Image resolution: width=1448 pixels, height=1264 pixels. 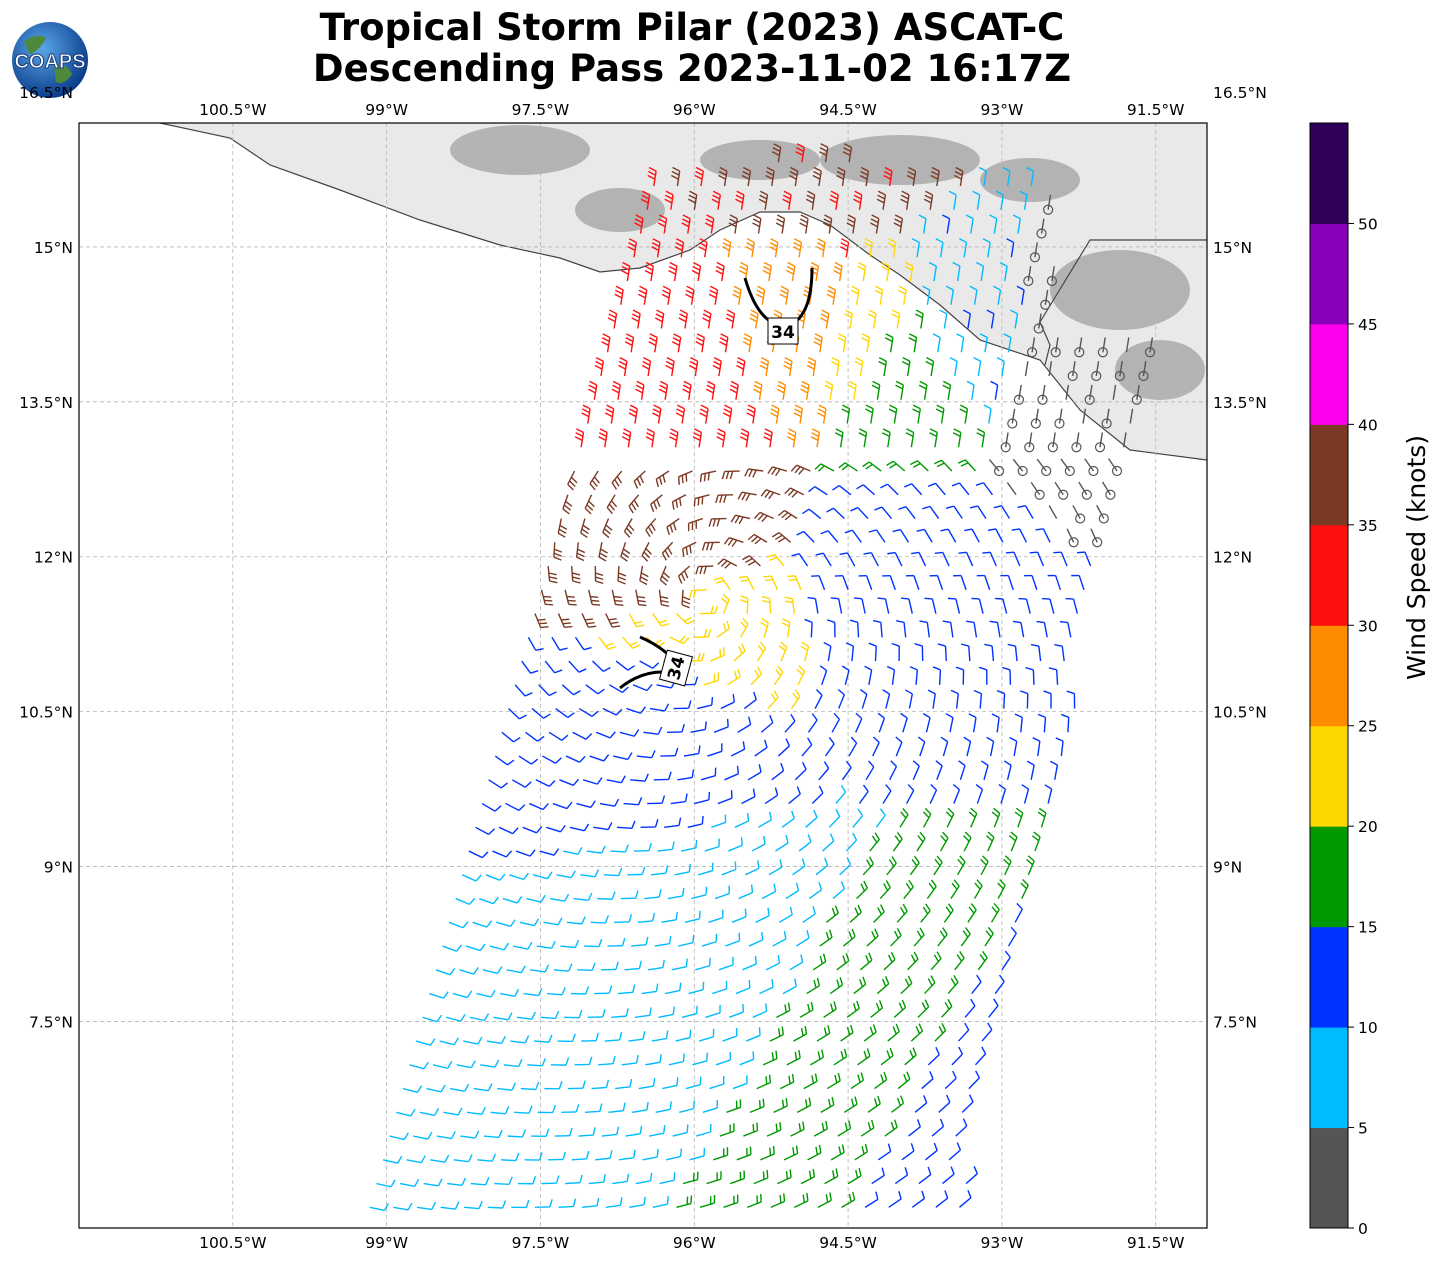 I want to click on lon-tick-label: 93°W, so click(x=1002, y=1243).